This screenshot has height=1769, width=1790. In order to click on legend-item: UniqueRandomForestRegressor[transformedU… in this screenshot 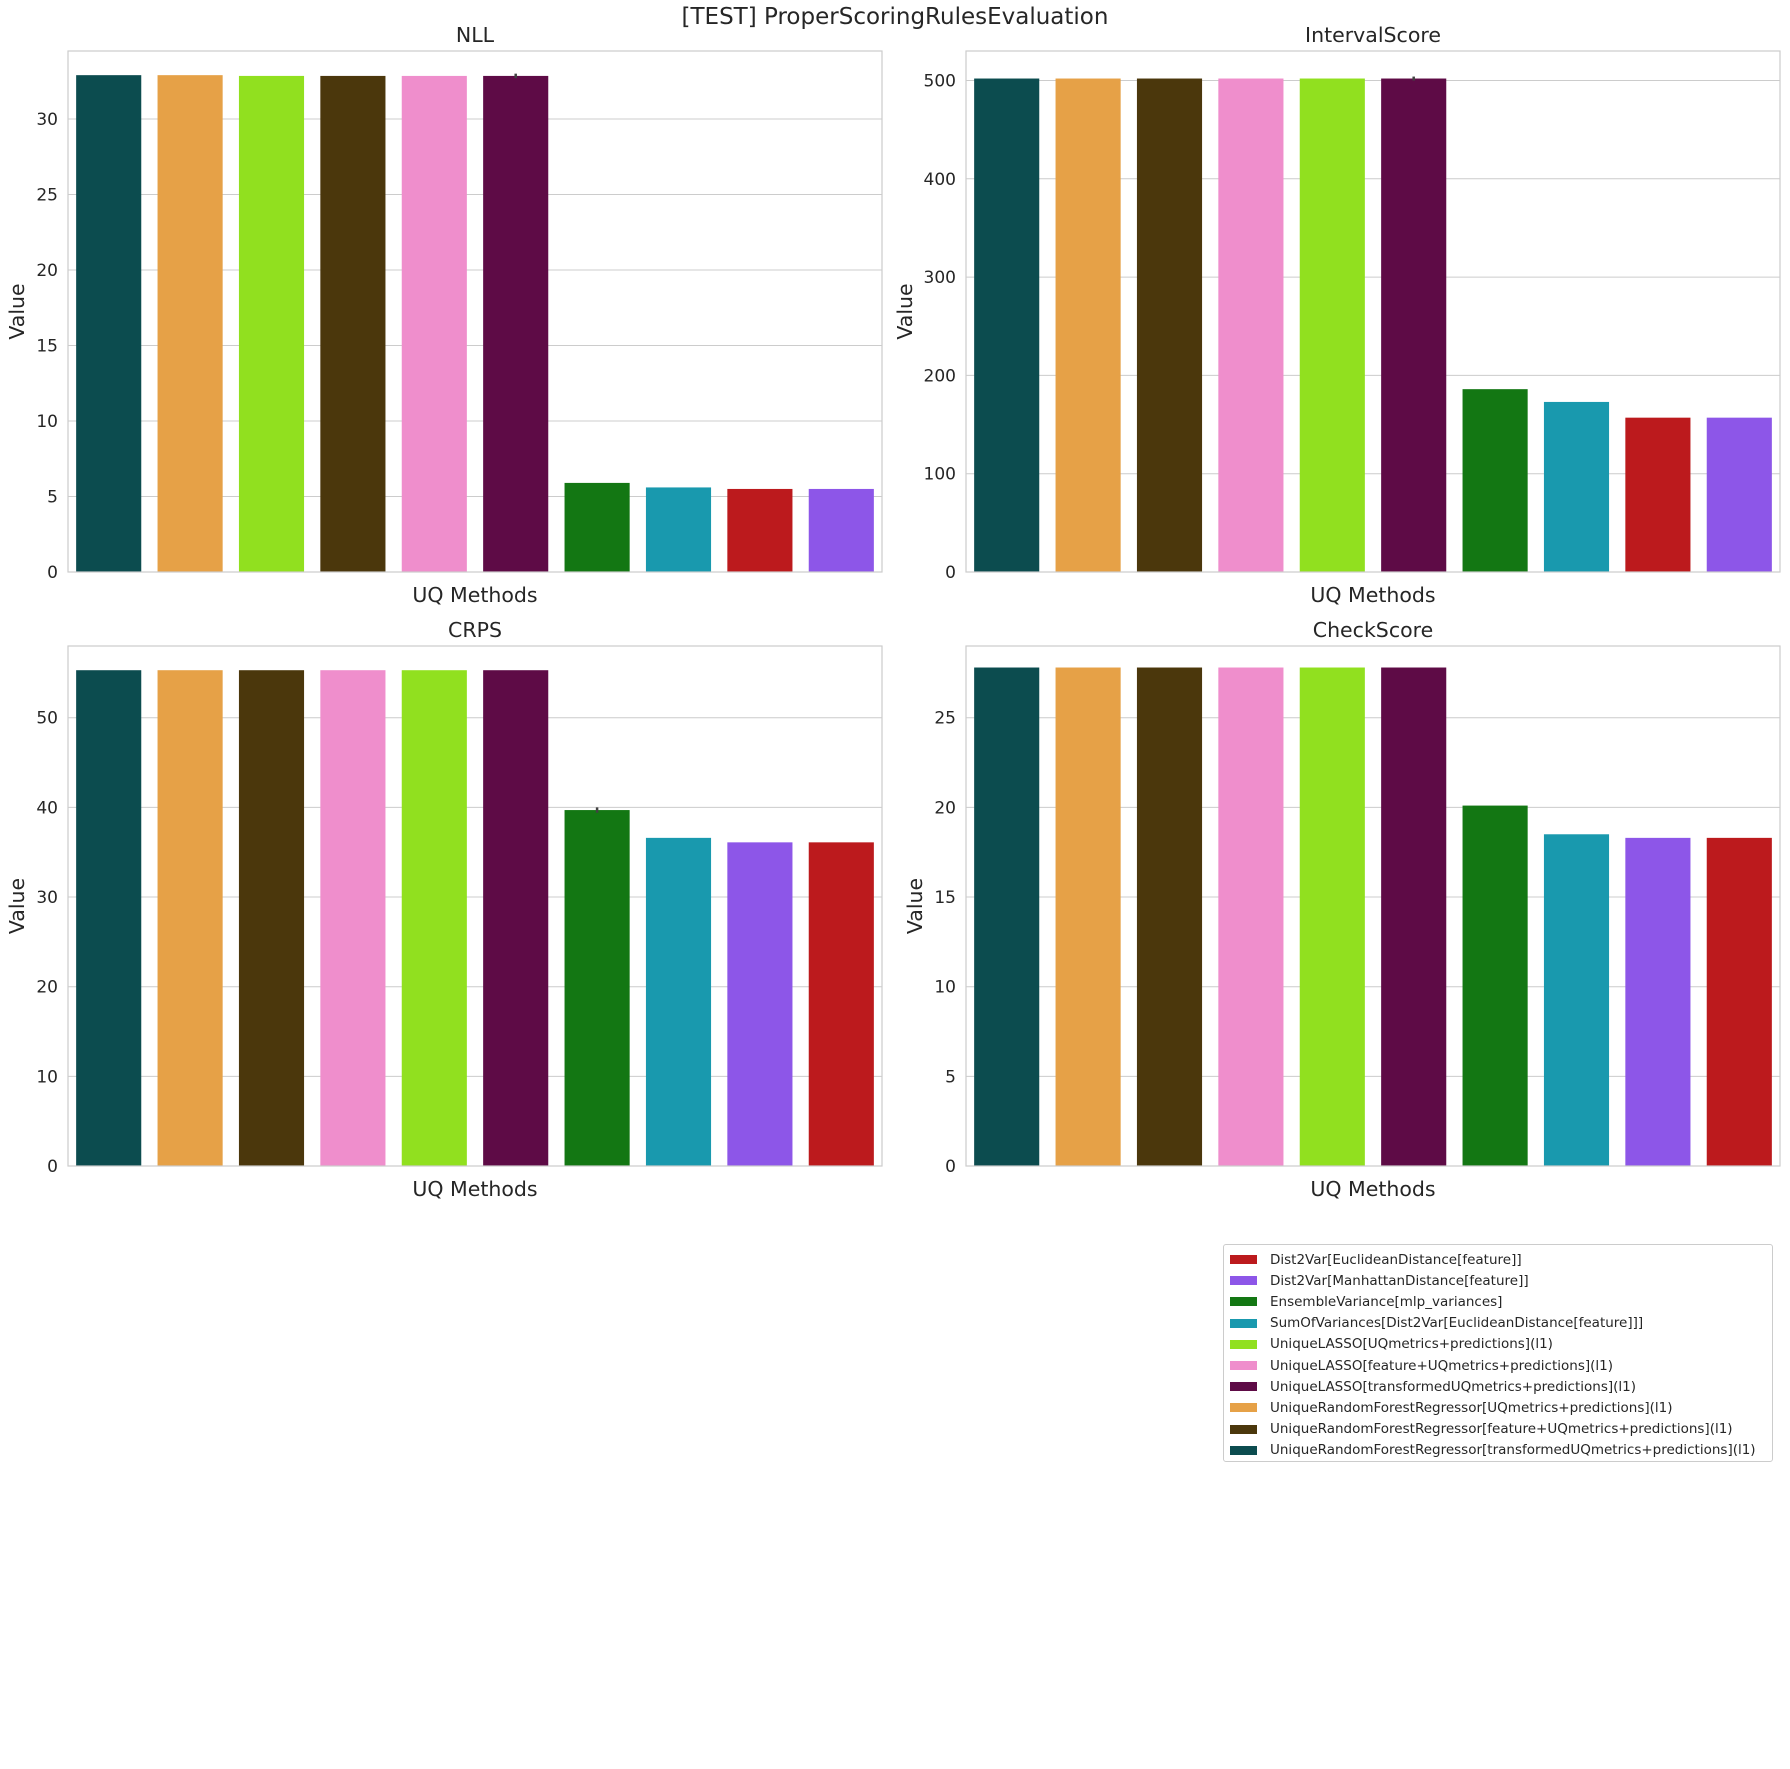, I will do `click(1501, 1450)`.